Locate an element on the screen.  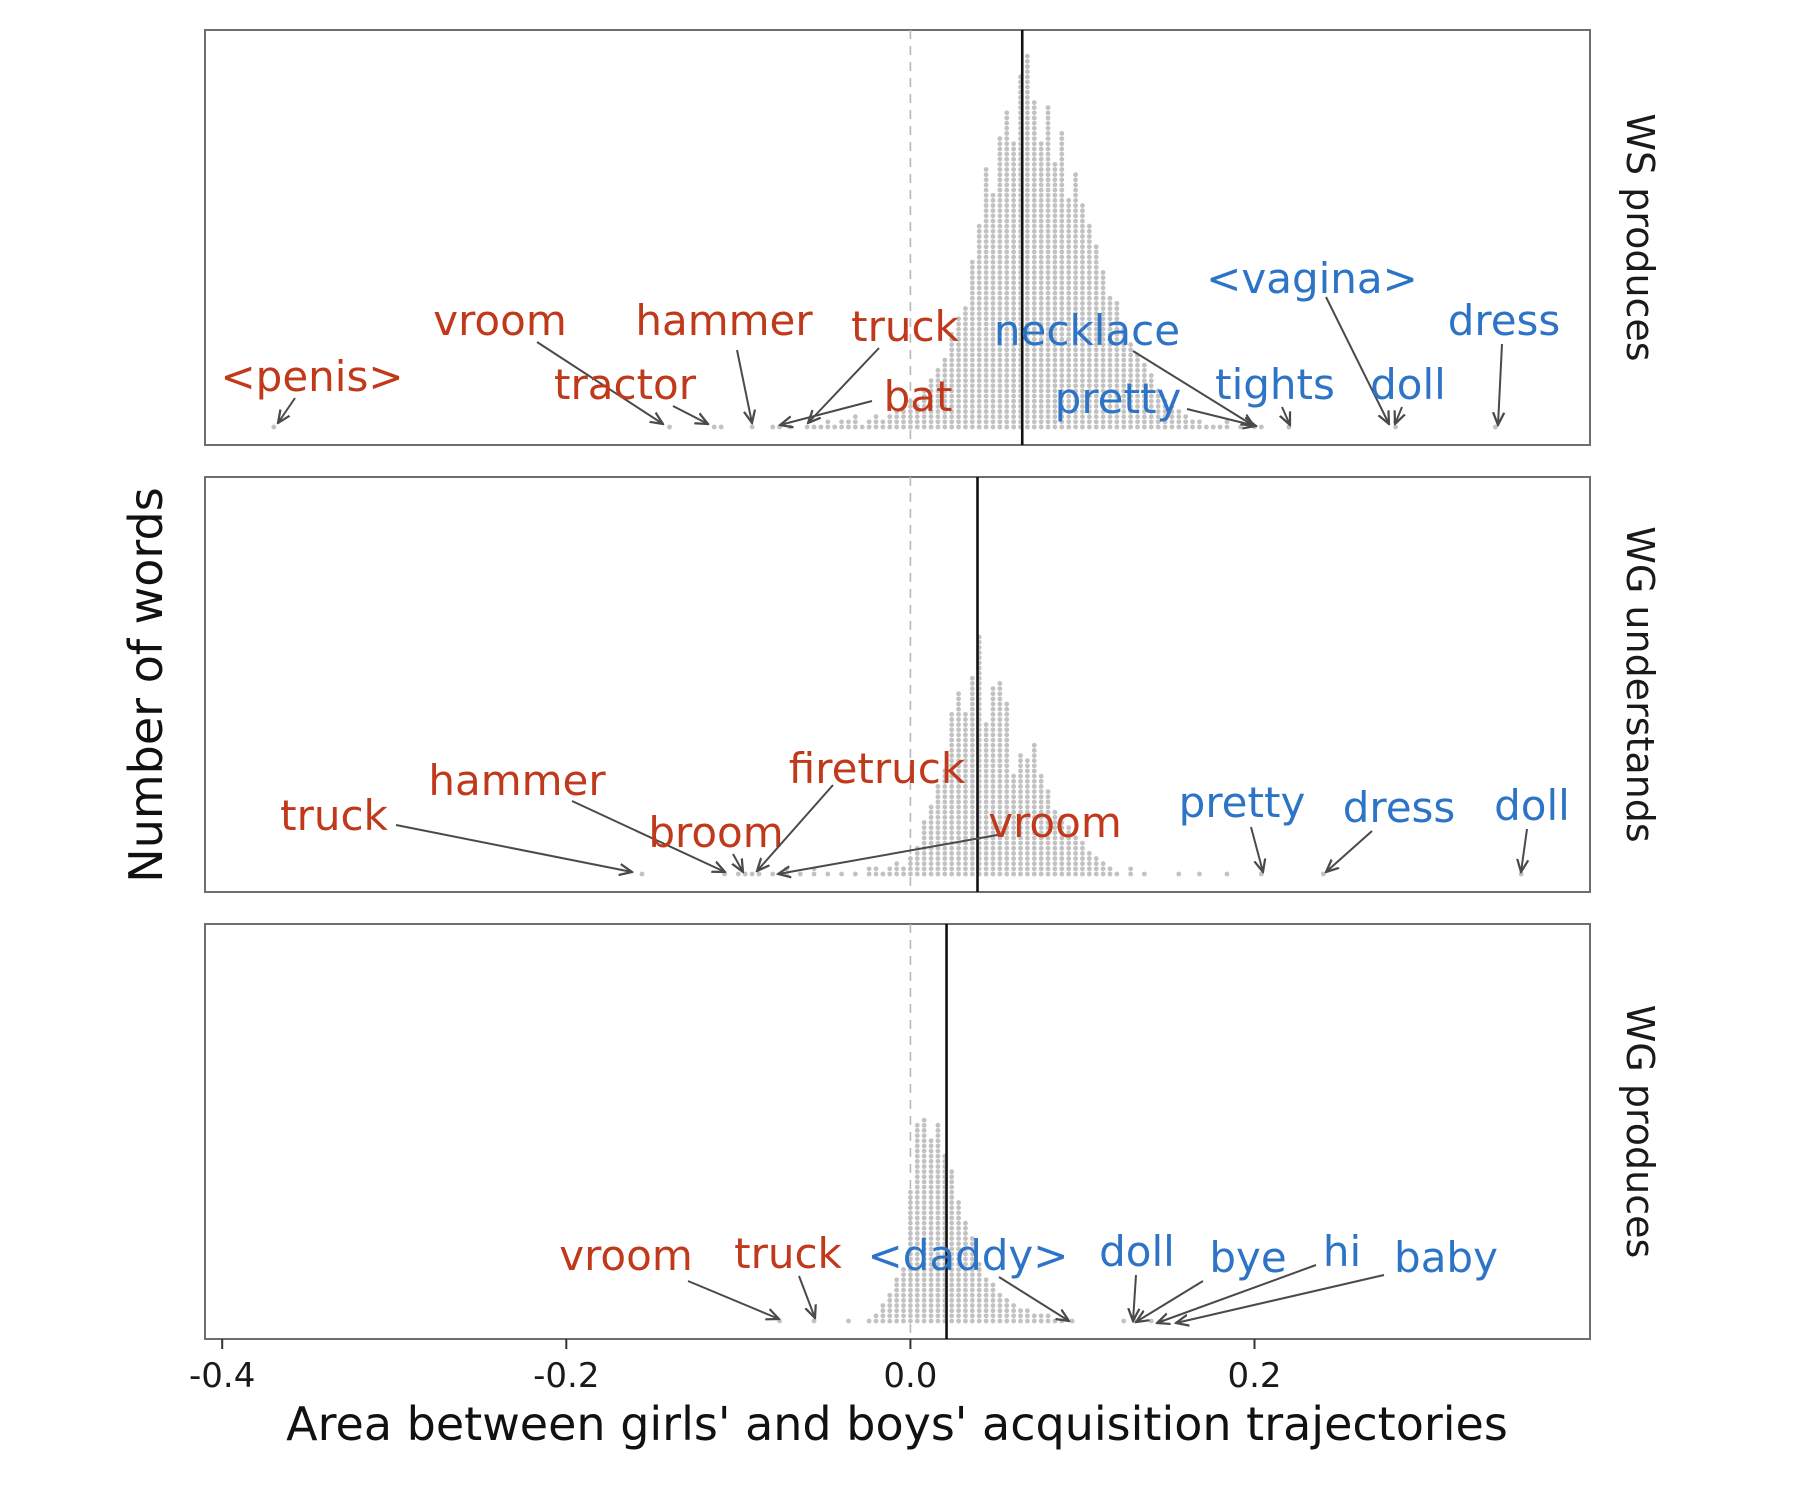
word-label: <daddy> is located at coordinates (968, 1255).